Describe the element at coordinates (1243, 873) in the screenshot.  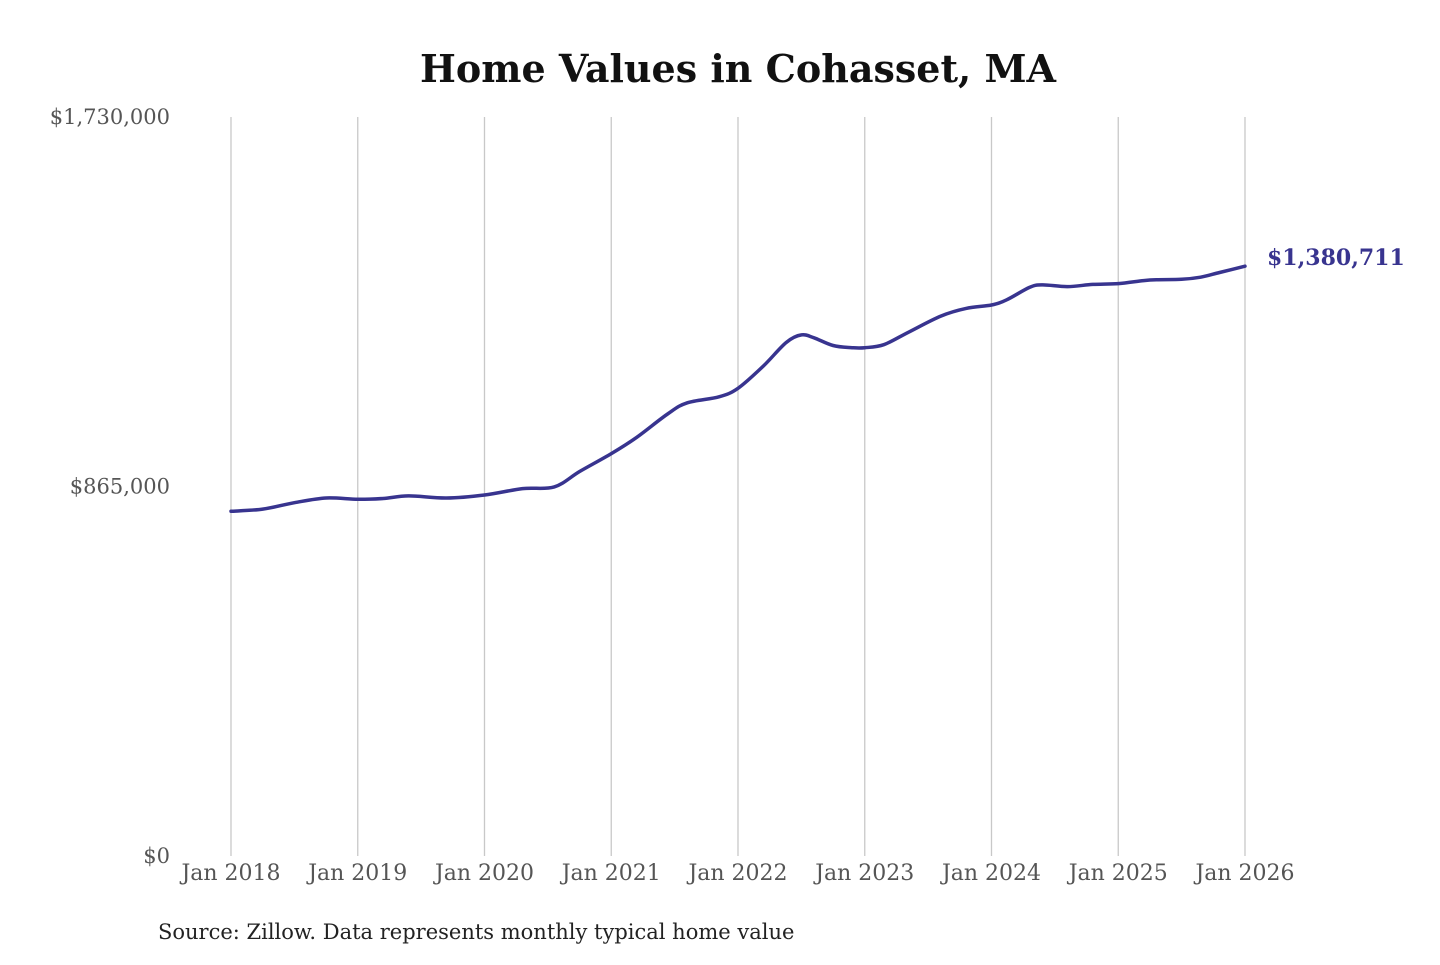
I see `x-tick-label: Jan 2026` at that location.